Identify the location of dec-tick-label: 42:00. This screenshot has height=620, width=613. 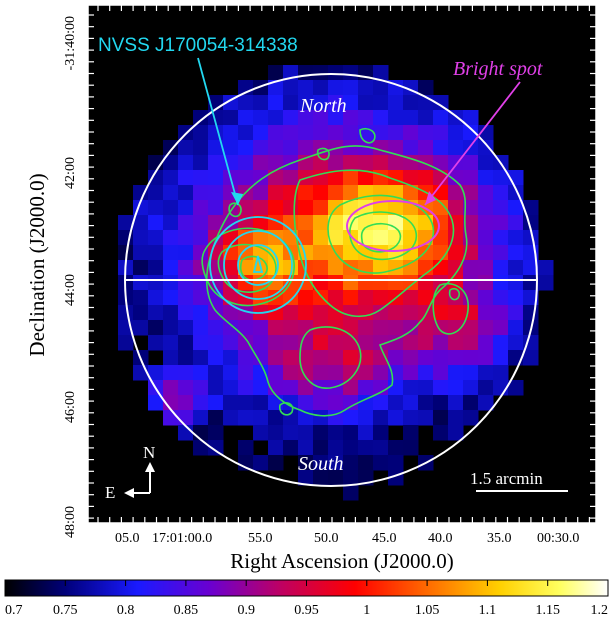
(70, 173).